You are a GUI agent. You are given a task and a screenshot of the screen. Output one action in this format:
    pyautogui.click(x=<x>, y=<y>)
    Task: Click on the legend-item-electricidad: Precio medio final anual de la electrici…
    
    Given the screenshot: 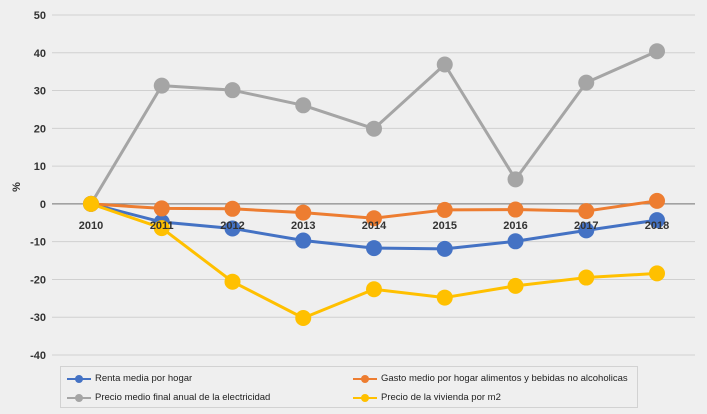 What is the action you would take?
    pyautogui.click(x=168, y=397)
    